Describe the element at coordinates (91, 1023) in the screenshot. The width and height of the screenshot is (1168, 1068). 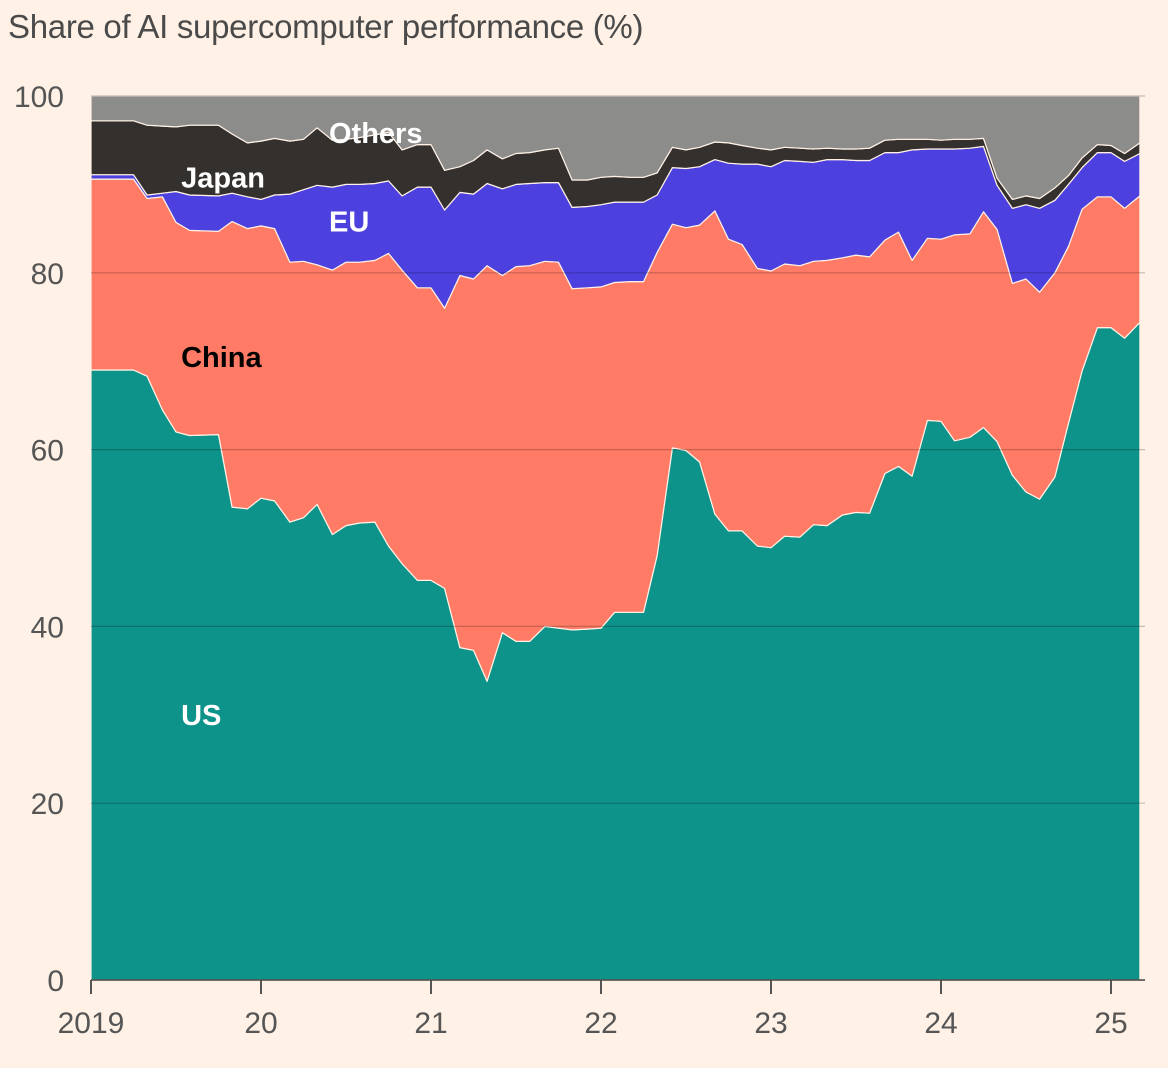
I see `x-tick-label: 2019` at that location.